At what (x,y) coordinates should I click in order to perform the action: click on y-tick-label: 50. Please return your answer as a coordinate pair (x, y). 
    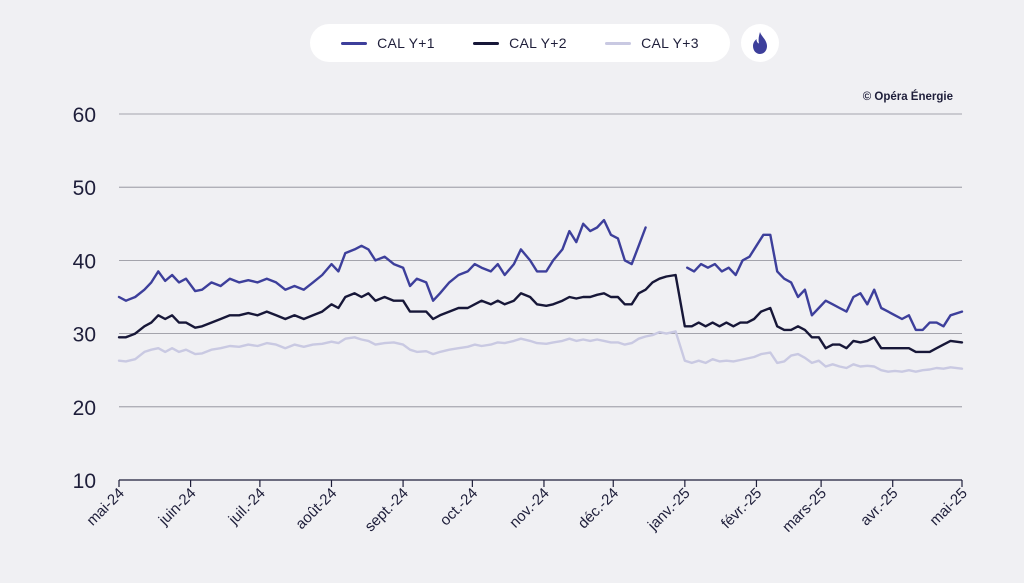
    Looking at the image, I should click on (84, 188).